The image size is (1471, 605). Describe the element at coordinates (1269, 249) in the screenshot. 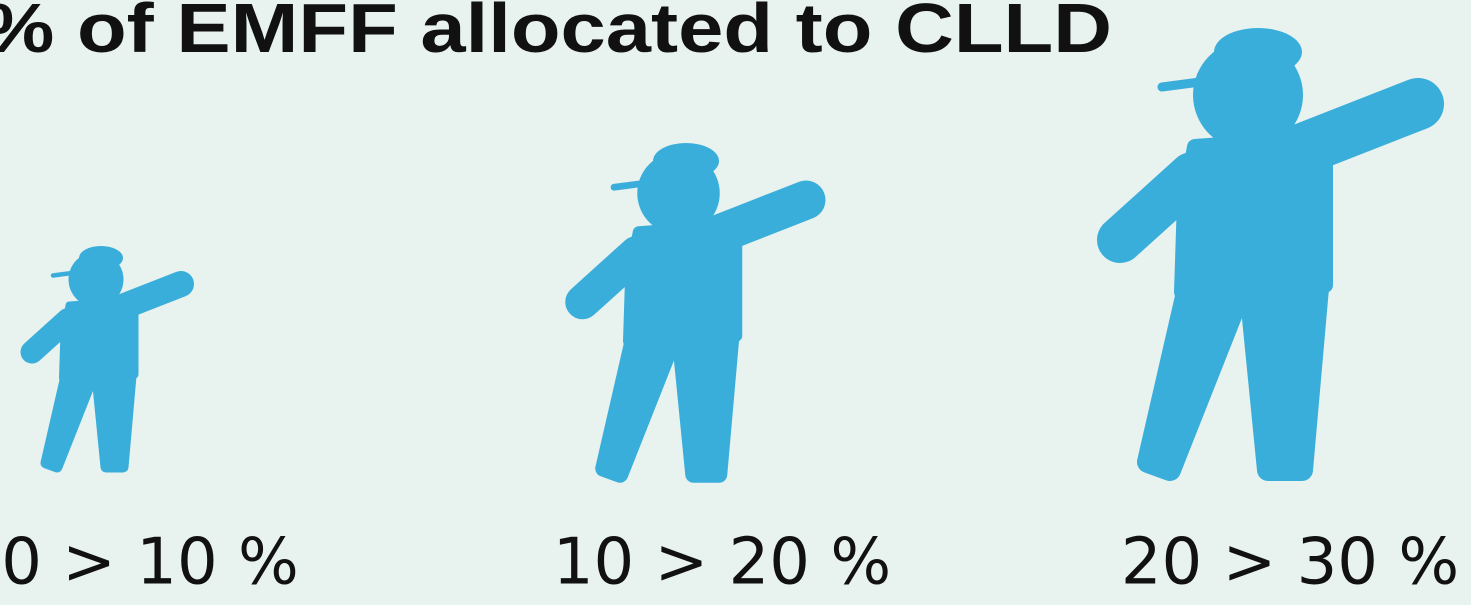

I see `figure-large` at that location.